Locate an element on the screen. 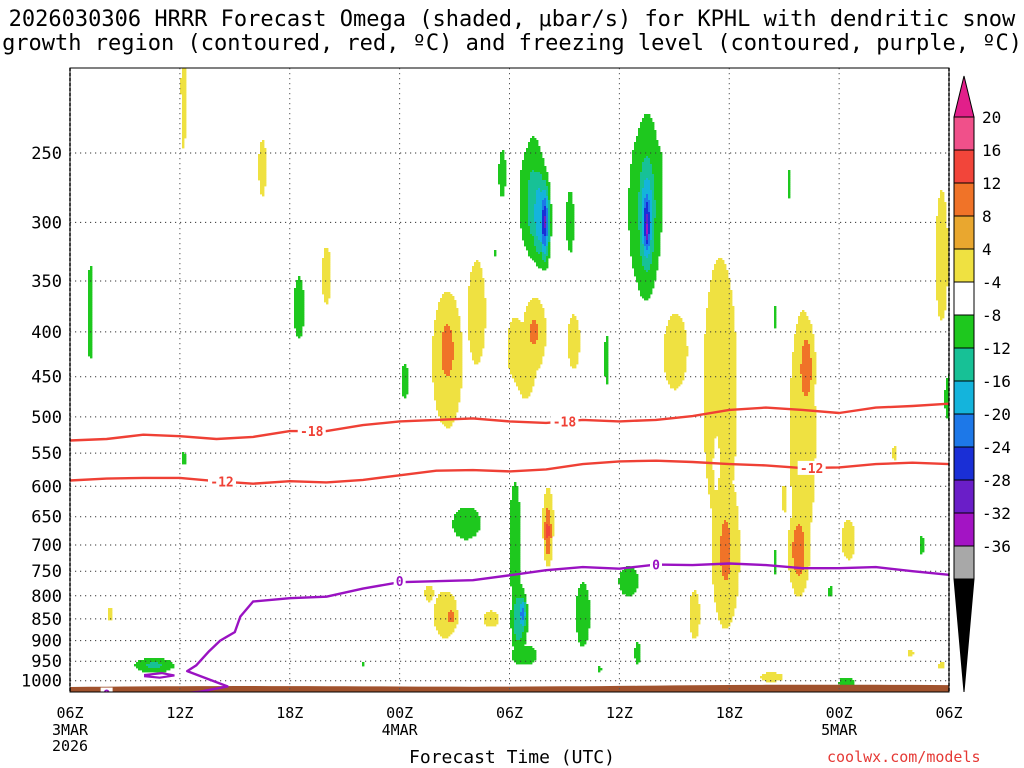  colorbar-bottom-arrow is located at coordinates (964, 635).